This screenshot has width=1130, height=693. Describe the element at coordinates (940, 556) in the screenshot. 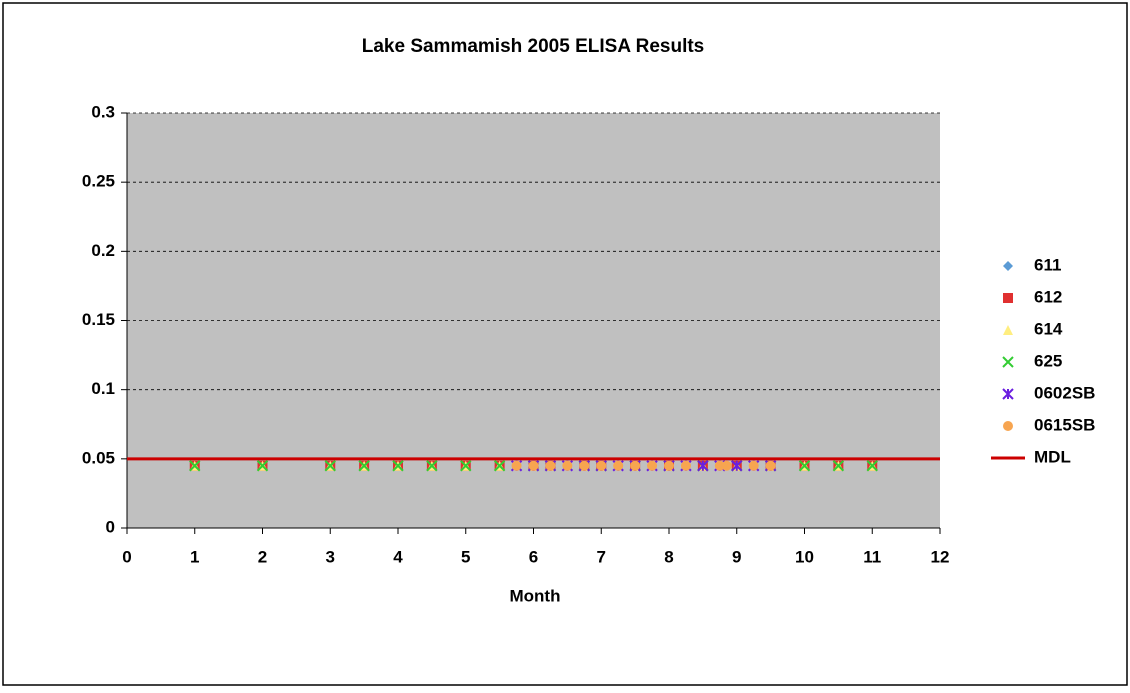

I see `x-tick-label: 12` at that location.